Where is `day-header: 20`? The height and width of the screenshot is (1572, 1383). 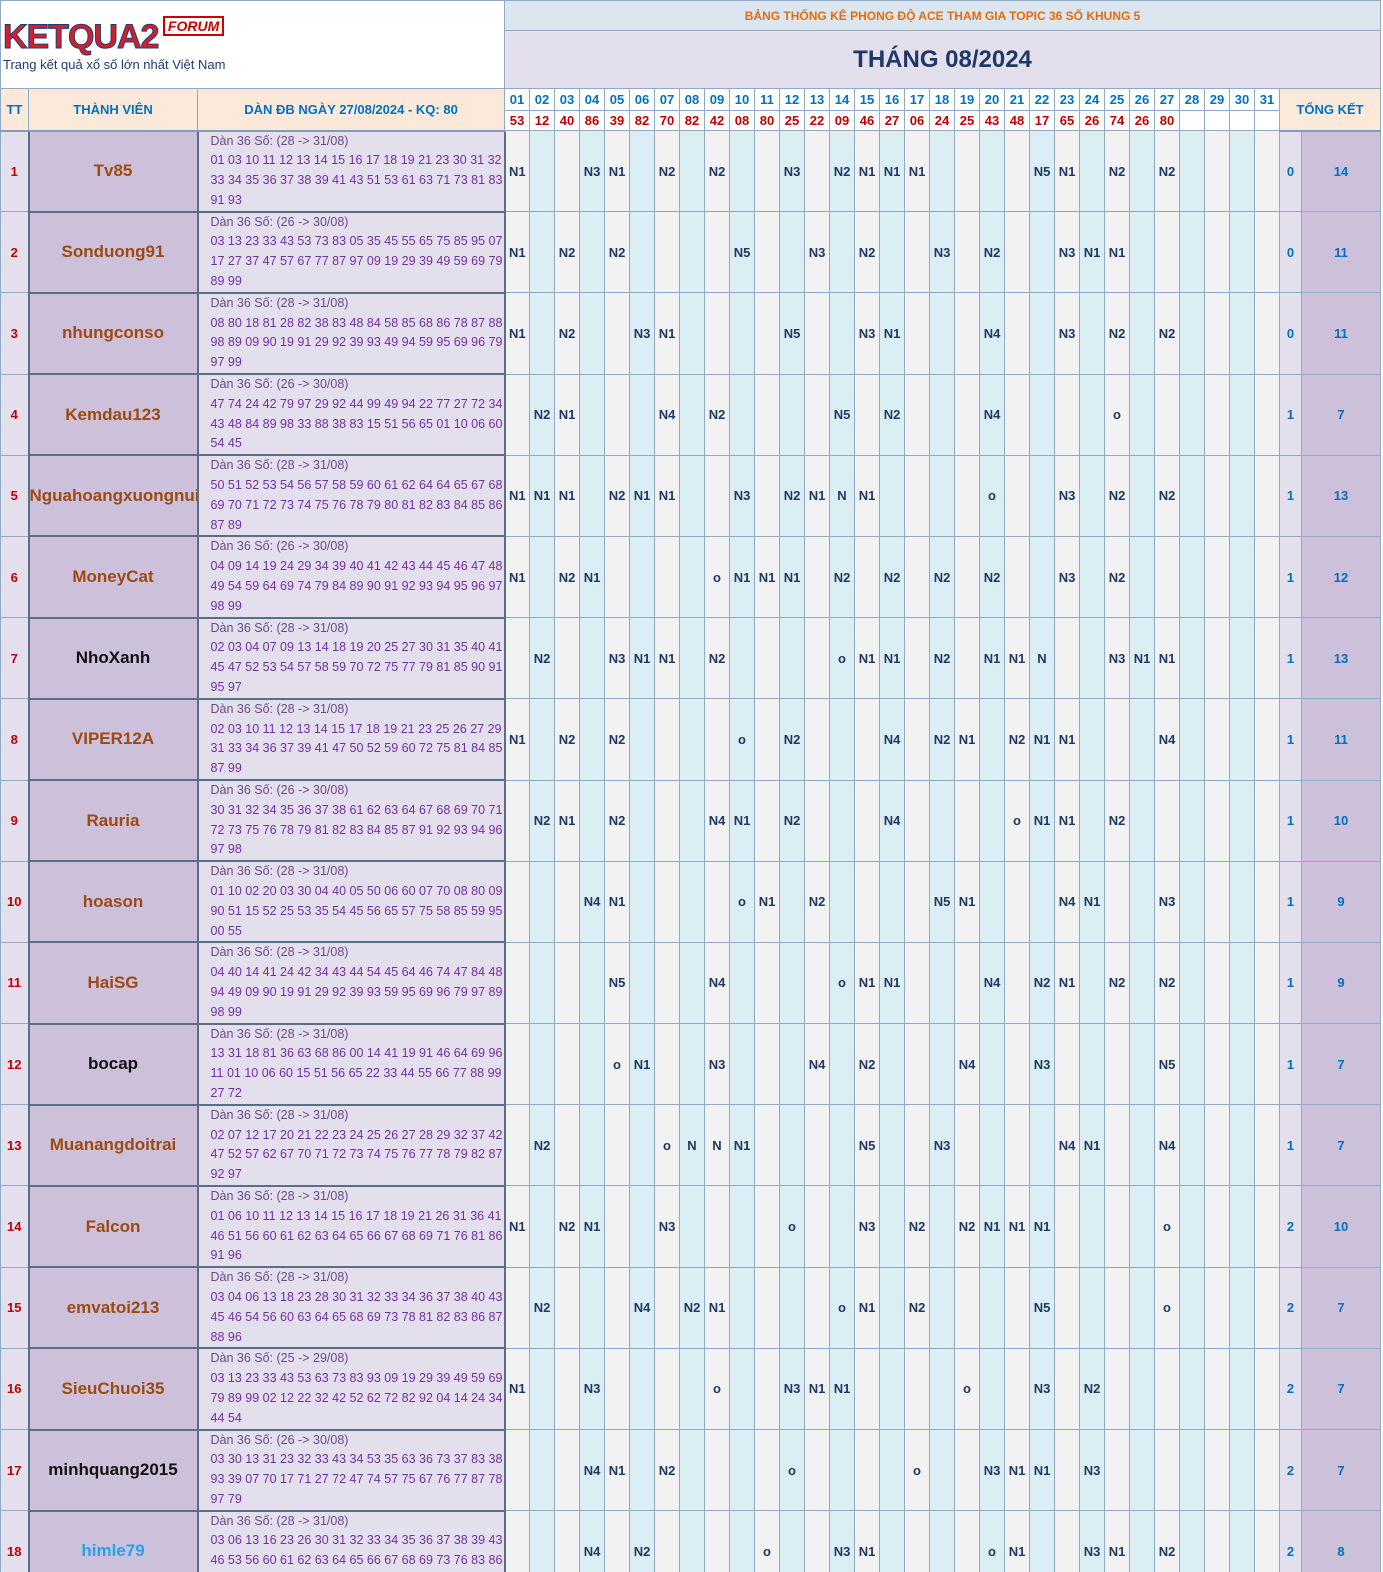
day-header: 20 is located at coordinates (992, 99).